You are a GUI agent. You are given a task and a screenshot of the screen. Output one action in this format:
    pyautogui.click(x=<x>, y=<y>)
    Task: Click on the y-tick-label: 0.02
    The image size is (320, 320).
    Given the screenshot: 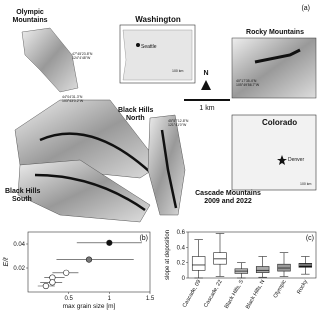 What is the action you would take?
    pyautogui.click(x=19, y=269)
    